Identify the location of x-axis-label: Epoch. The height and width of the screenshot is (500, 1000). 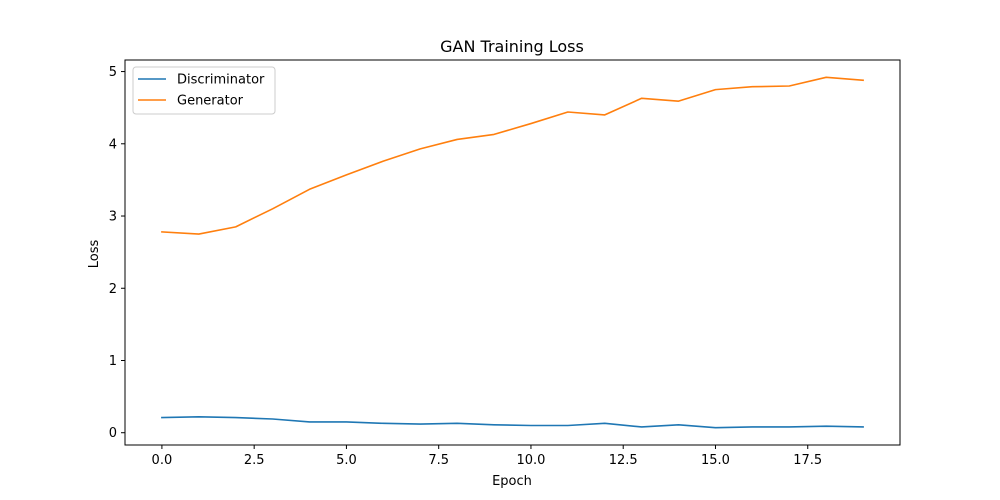
(512, 481).